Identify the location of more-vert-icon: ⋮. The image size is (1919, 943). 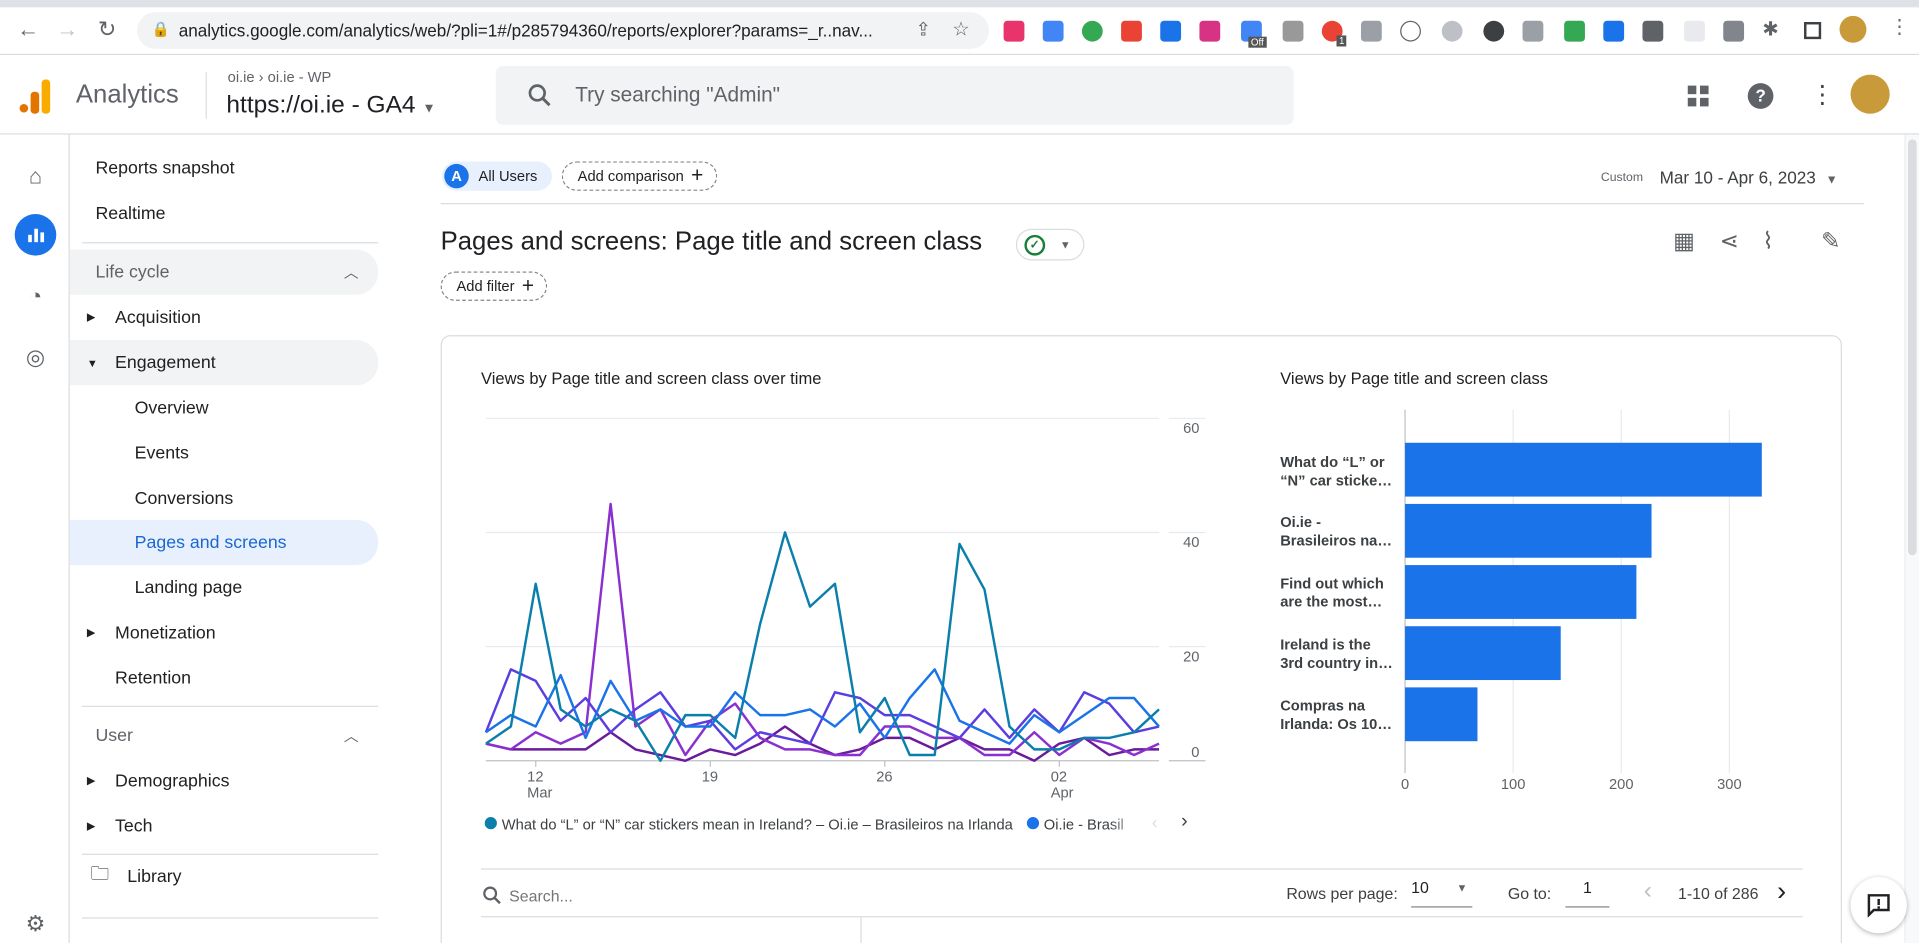
(1822, 95).